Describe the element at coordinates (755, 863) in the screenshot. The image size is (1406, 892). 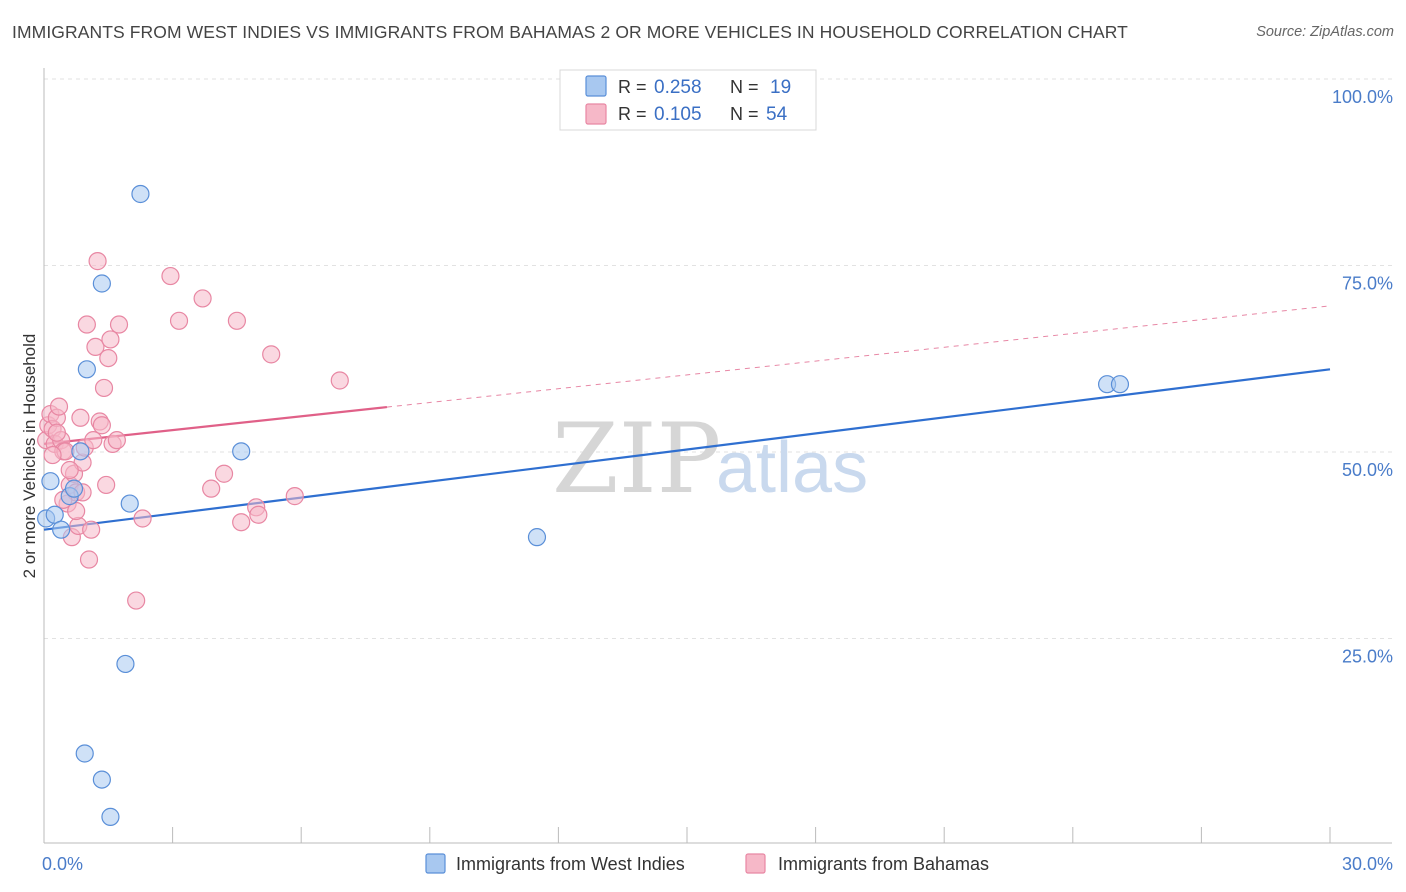
I see `bottom-legend-swatch-bahamas` at that location.